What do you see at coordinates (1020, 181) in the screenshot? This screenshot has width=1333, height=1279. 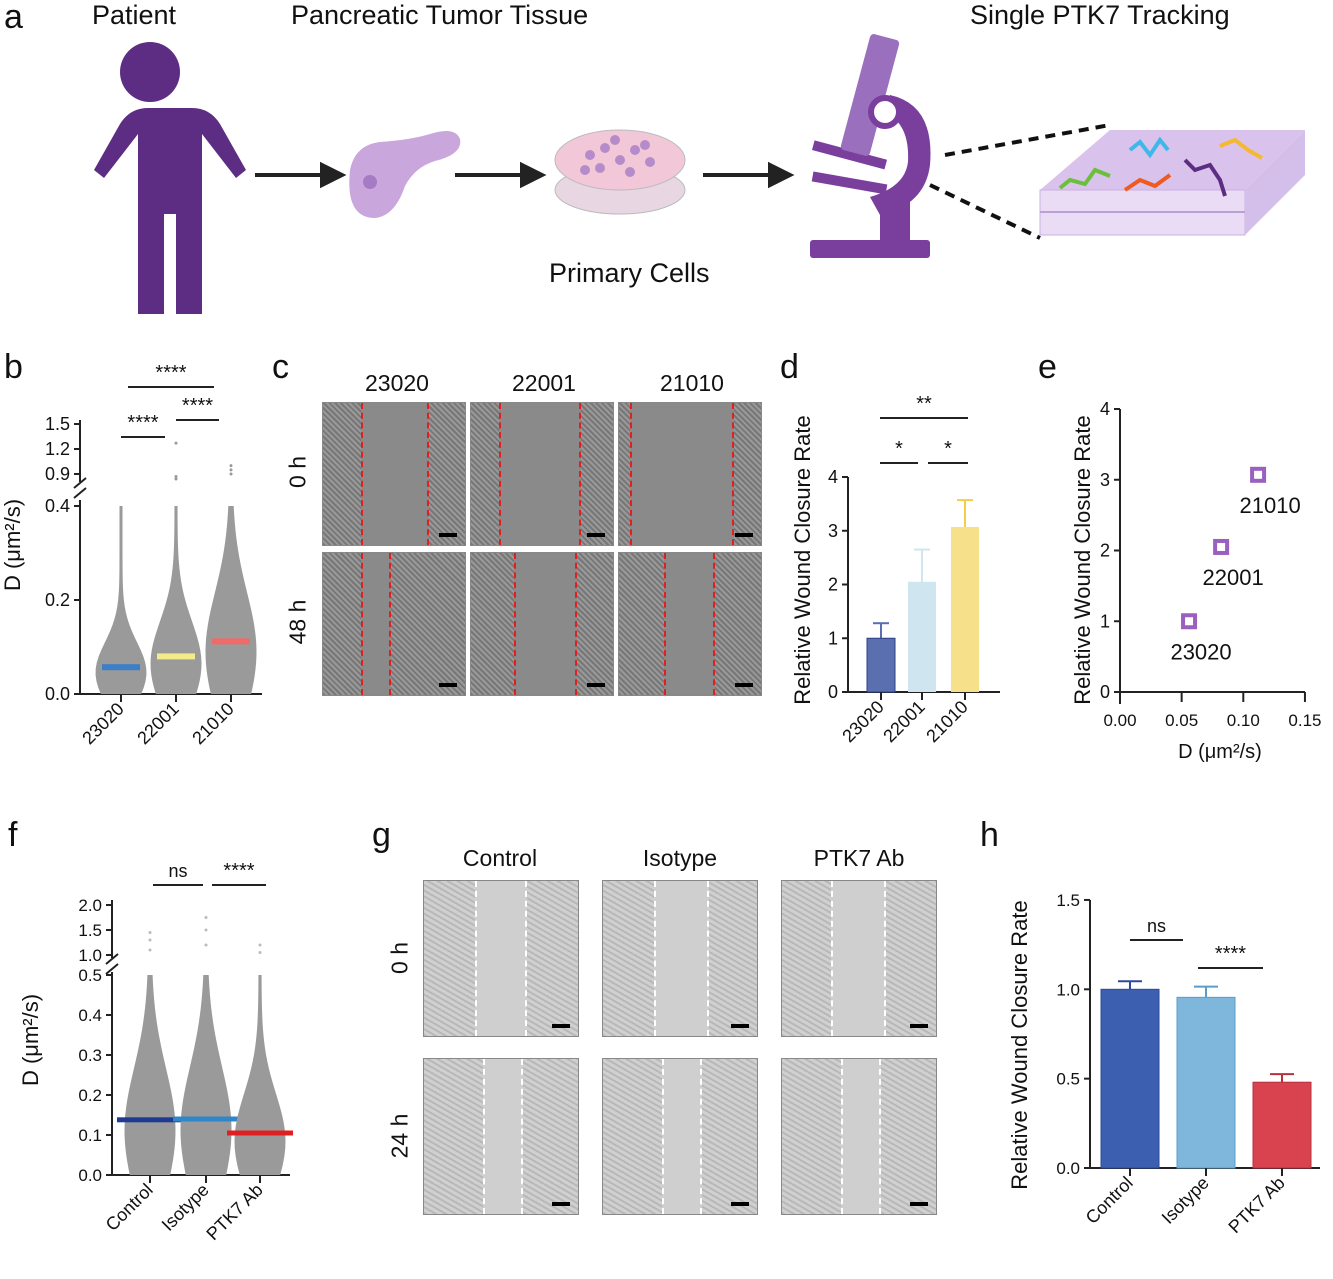 I see `zoom-lines` at bounding box center [1020, 181].